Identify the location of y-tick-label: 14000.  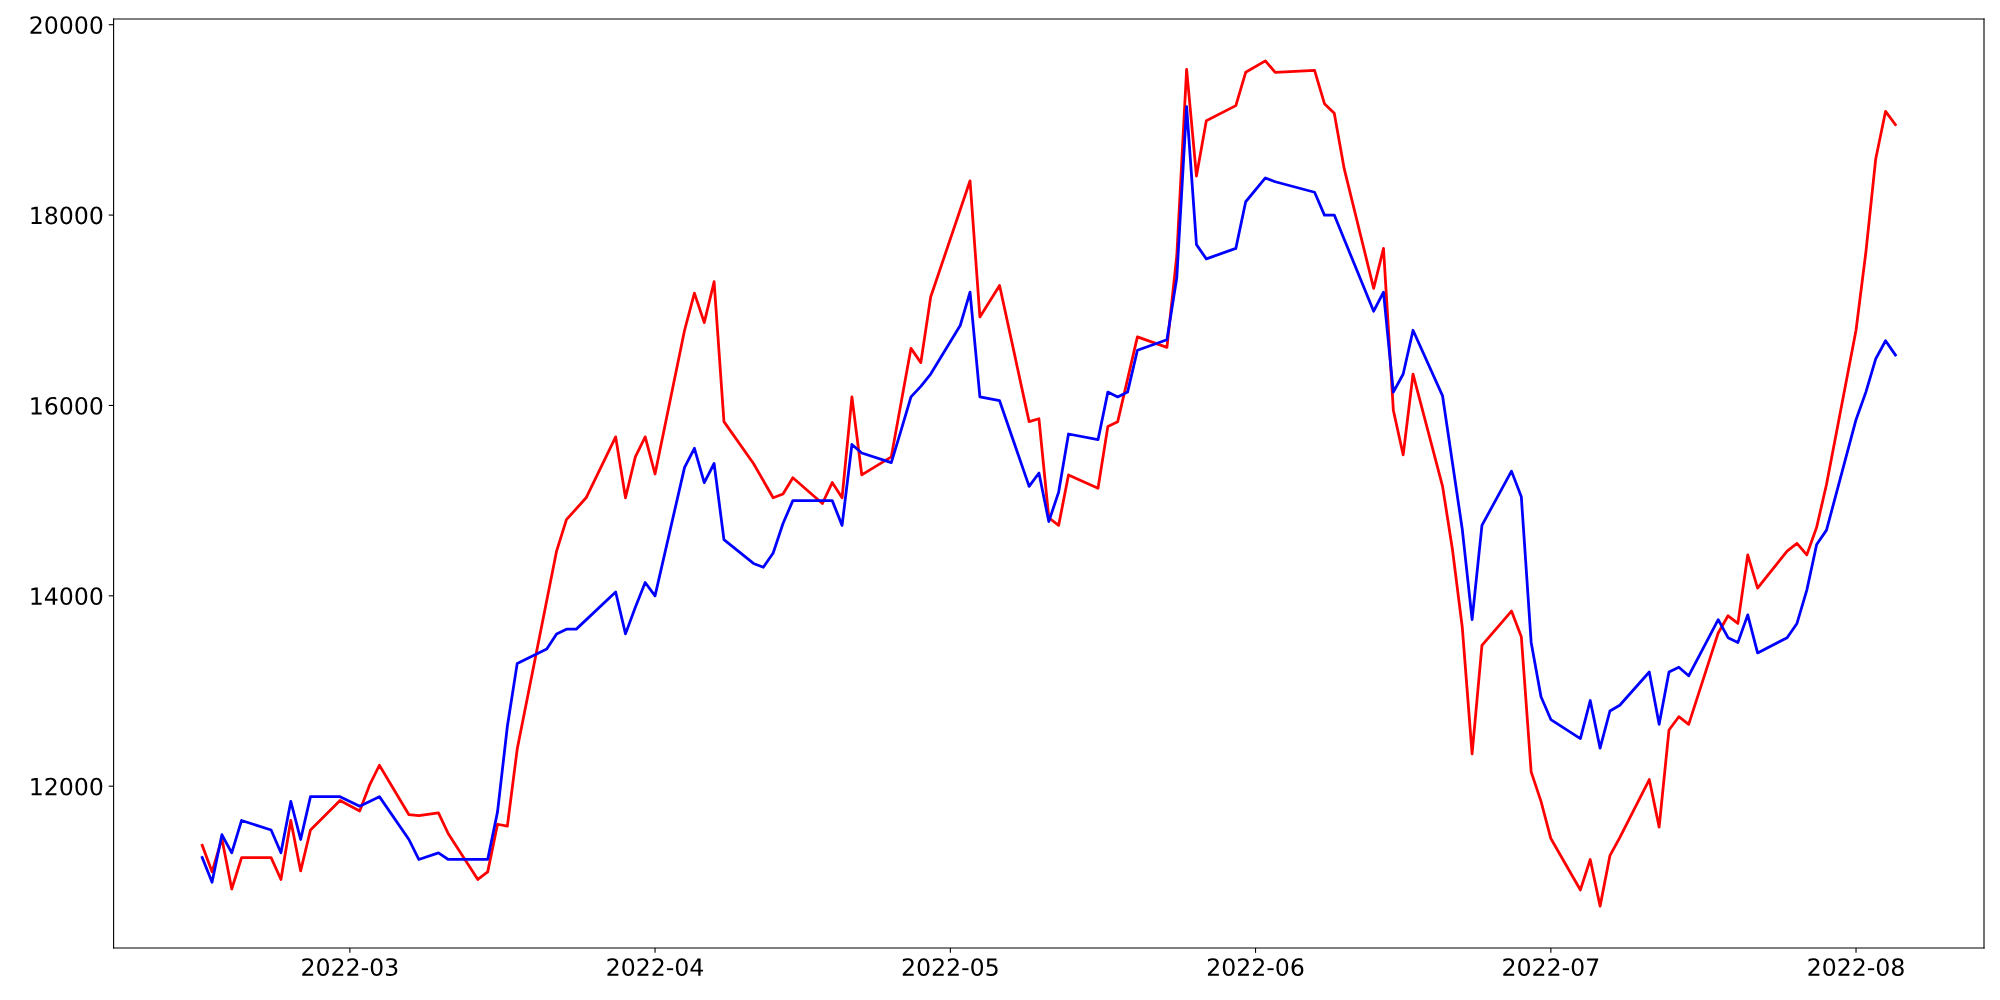
(67, 596).